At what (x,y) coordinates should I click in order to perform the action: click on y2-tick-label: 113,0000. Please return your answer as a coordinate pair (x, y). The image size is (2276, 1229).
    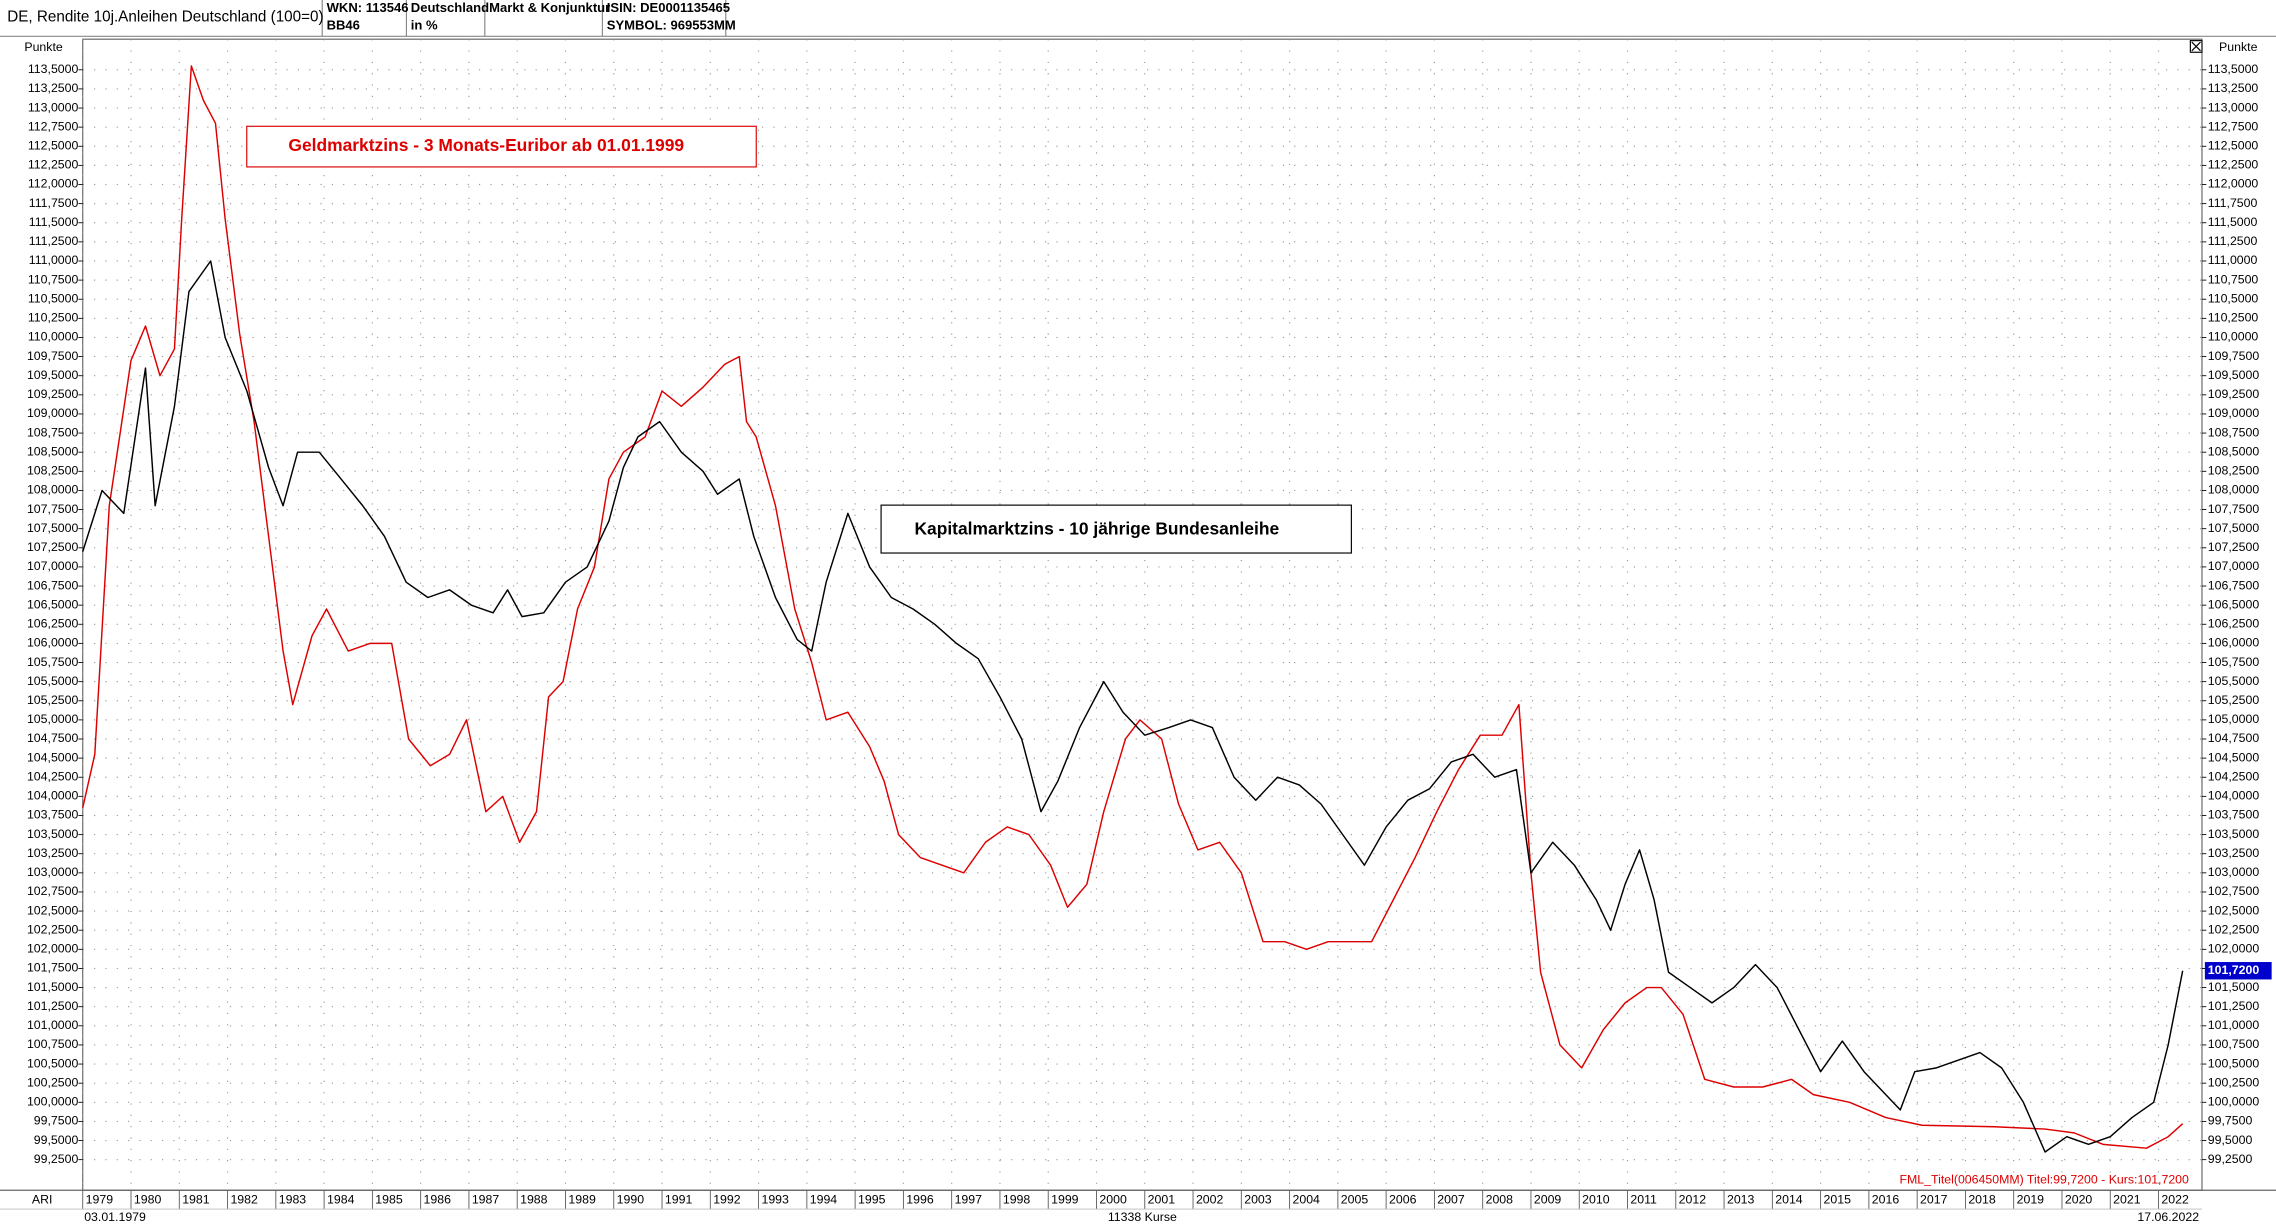
    Looking at the image, I should click on (2233, 107).